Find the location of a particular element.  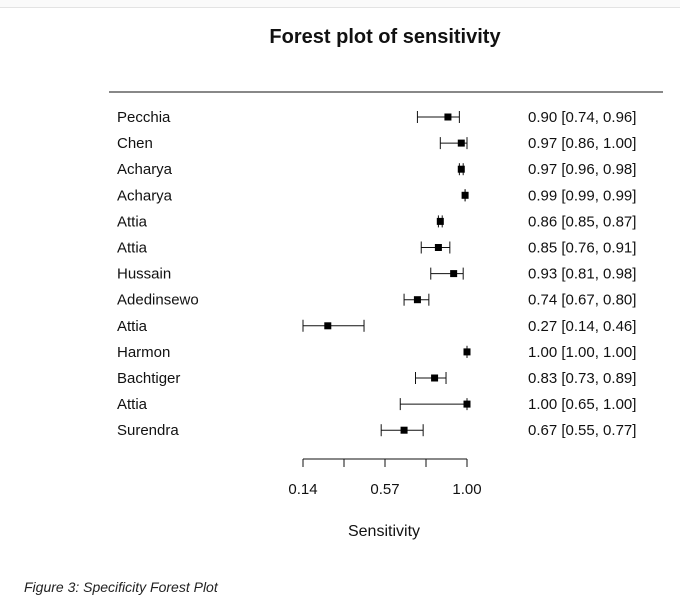

estimate-label: 0.86 [0.85, 0.87] is located at coordinates (582, 221).